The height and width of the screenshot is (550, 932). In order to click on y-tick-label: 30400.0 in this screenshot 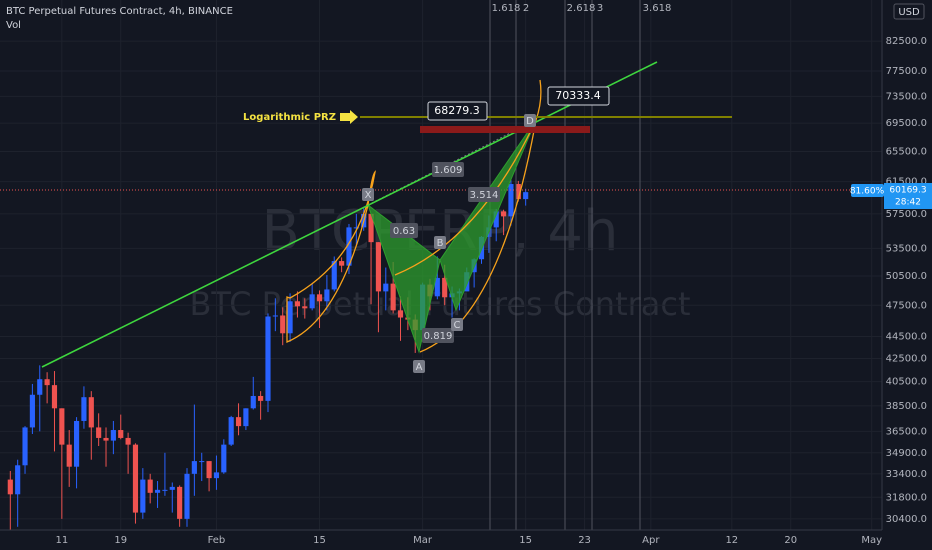, I will do `click(906, 519)`.